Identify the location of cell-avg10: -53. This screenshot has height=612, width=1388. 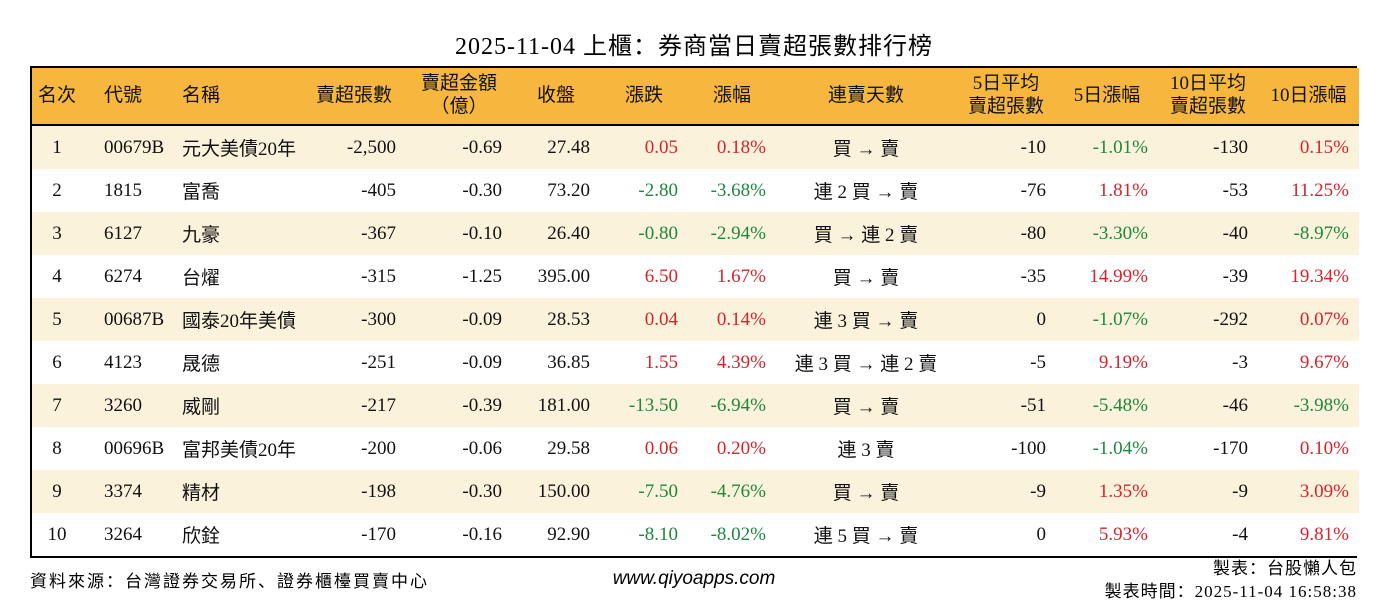
(1235, 190).